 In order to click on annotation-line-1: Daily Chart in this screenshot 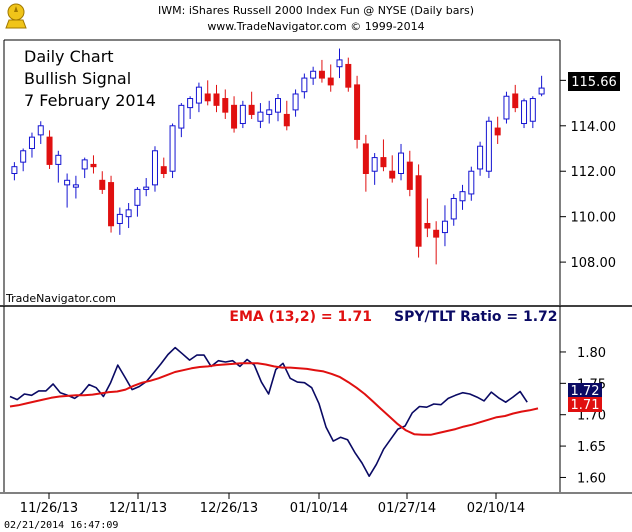, I will do `click(69, 56)`.